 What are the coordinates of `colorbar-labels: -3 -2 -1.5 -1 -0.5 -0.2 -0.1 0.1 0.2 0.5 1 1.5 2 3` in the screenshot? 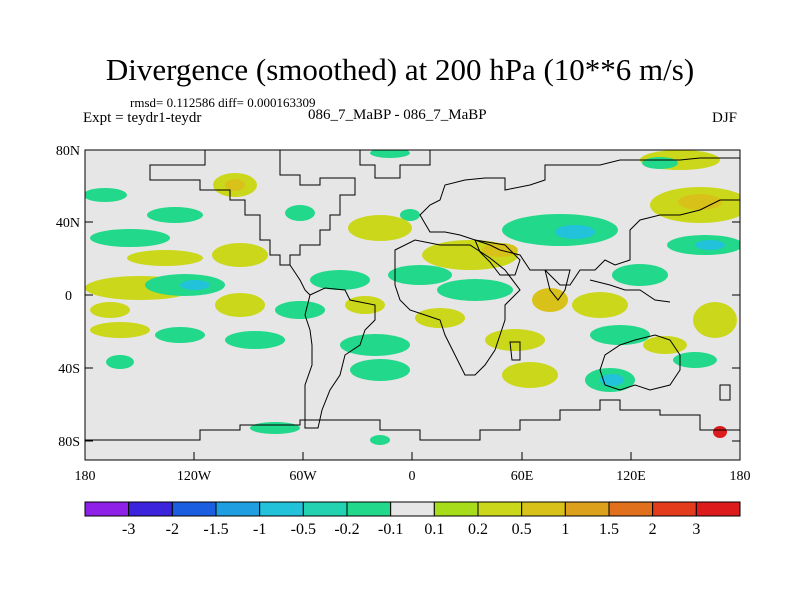 It's located at (411, 529).